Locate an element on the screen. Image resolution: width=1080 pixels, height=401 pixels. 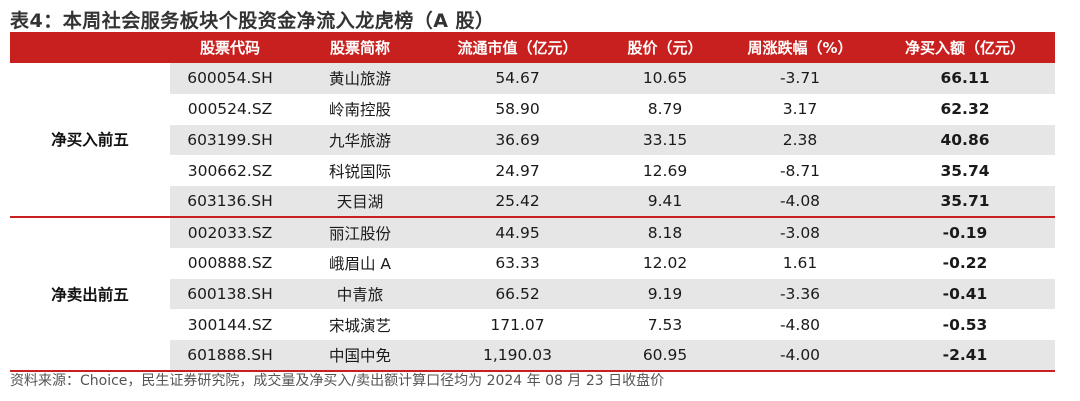
market-cap-cell: 36.69 is located at coordinates (517, 140).